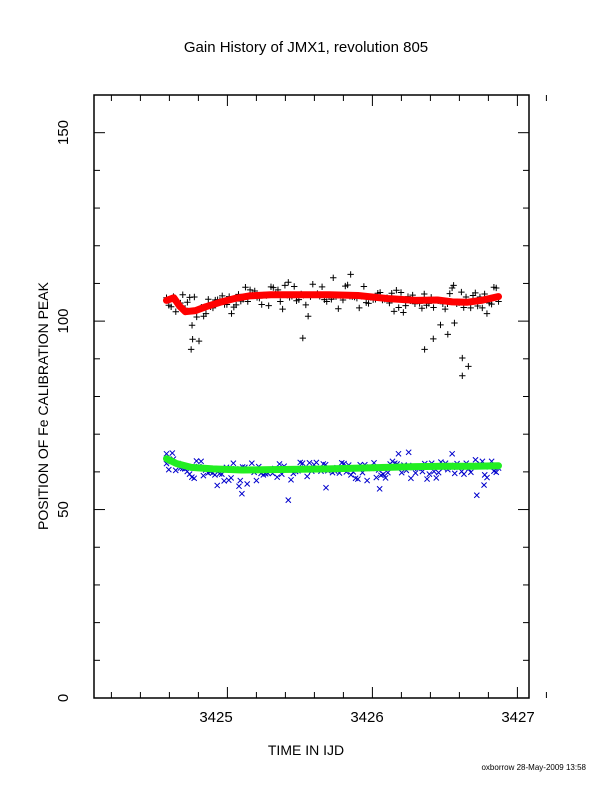 The height and width of the screenshot is (792, 612). I want to click on y-tick-label-0: 0, so click(63, 698).